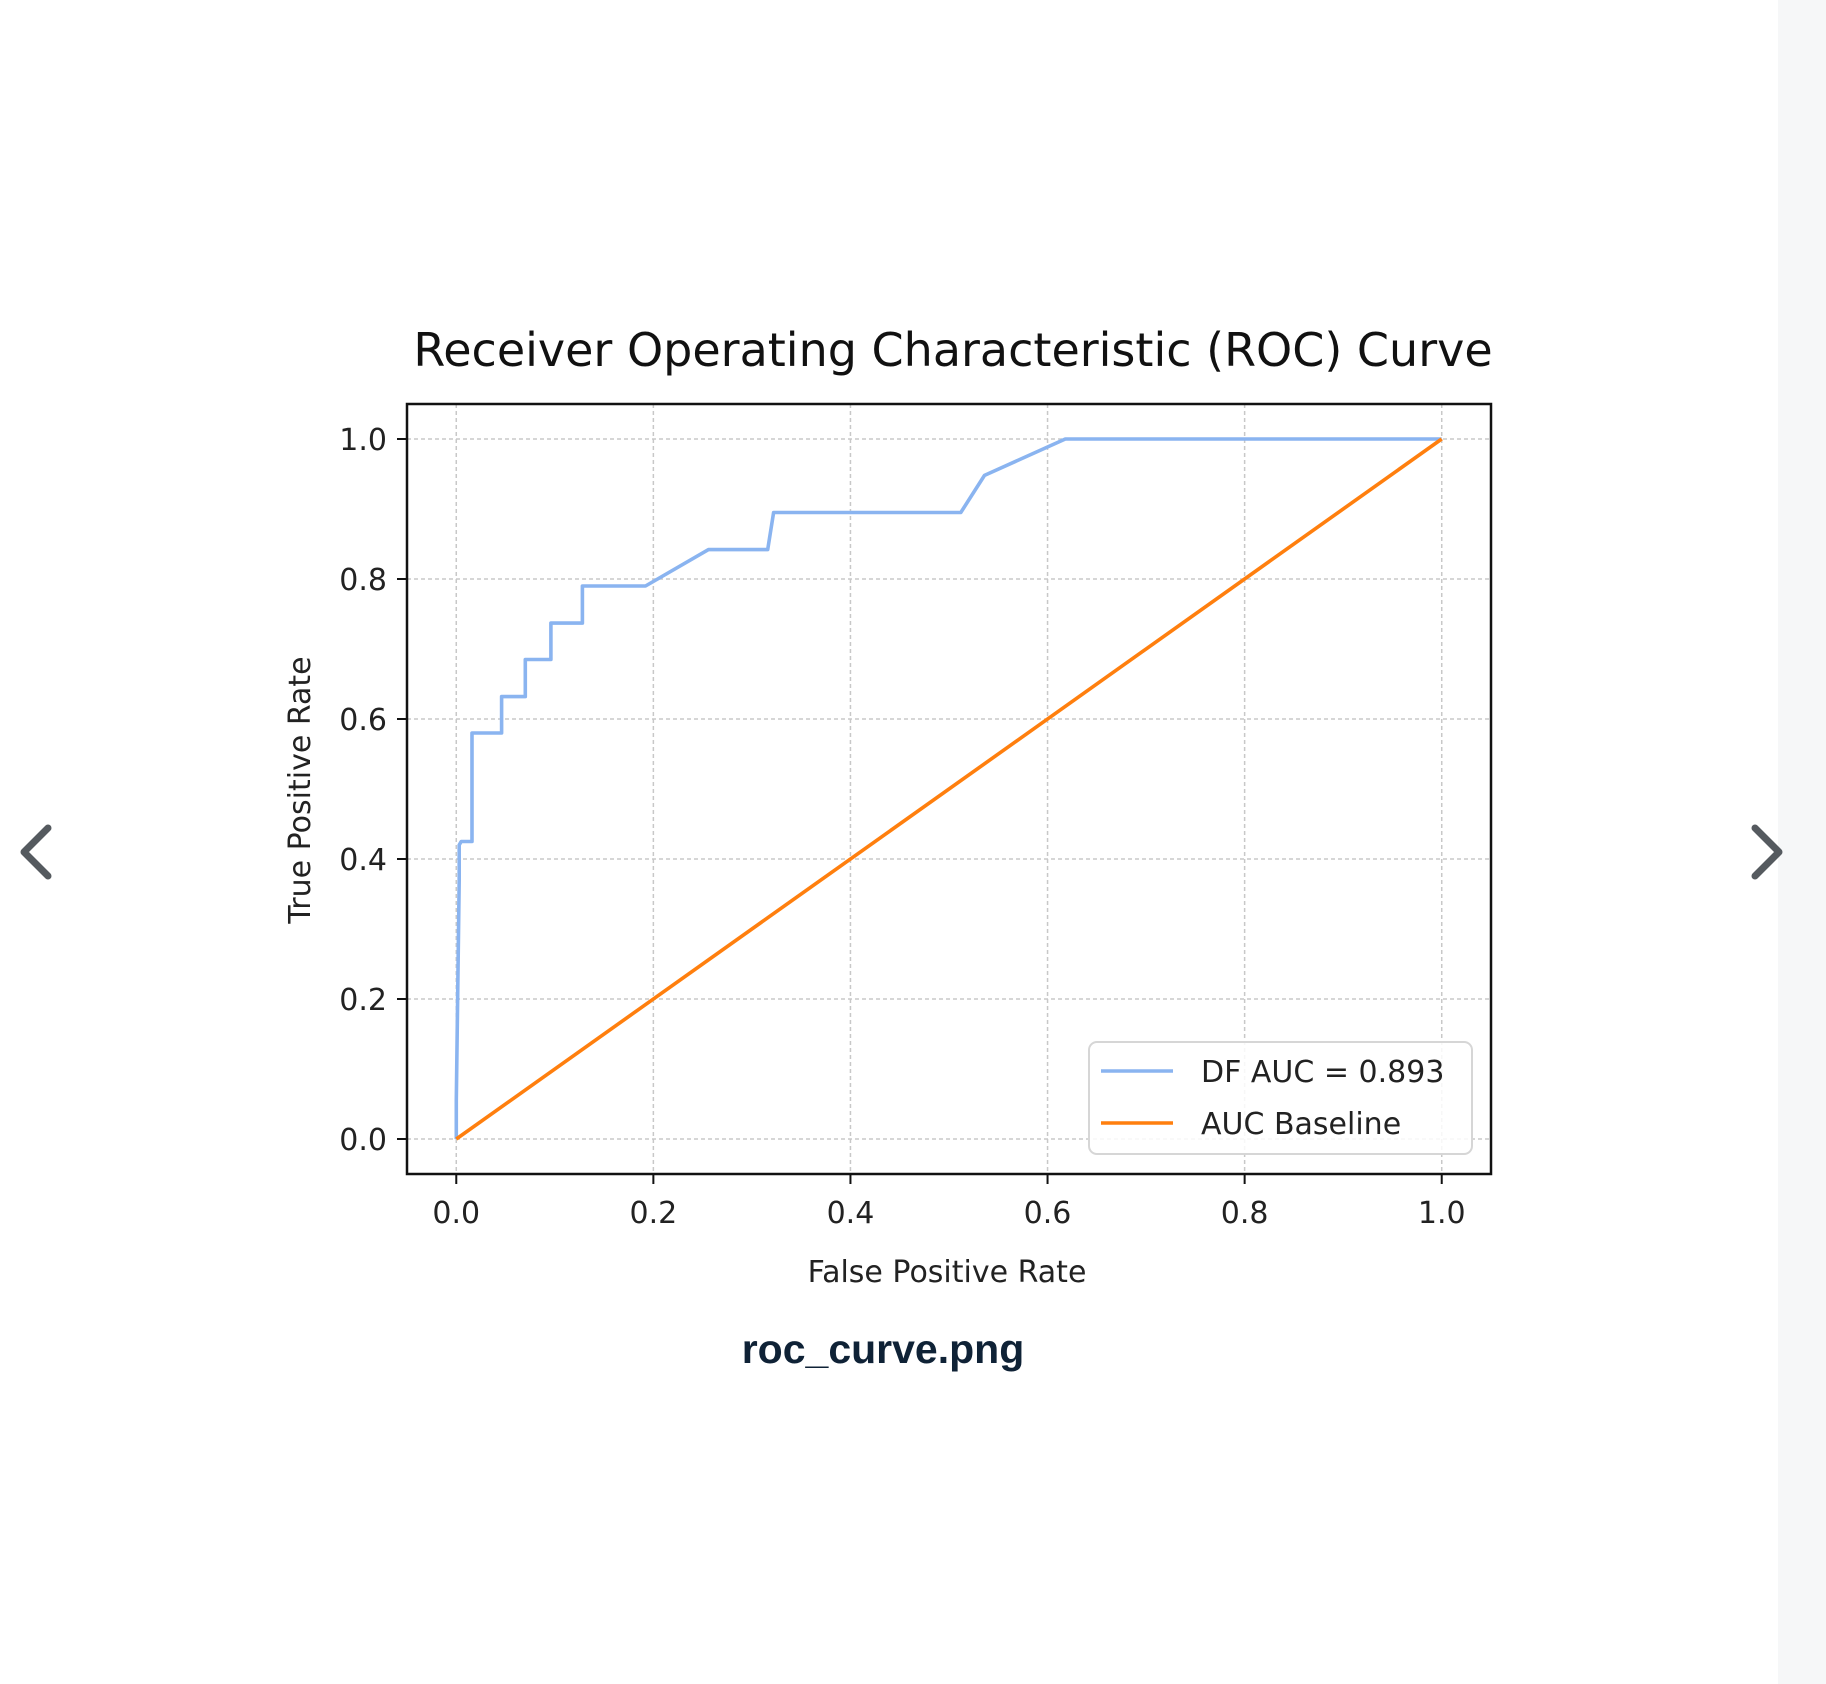  Describe the element at coordinates (1048, 1213) in the screenshot. I see `x-tick-label: 0.6` at that location.